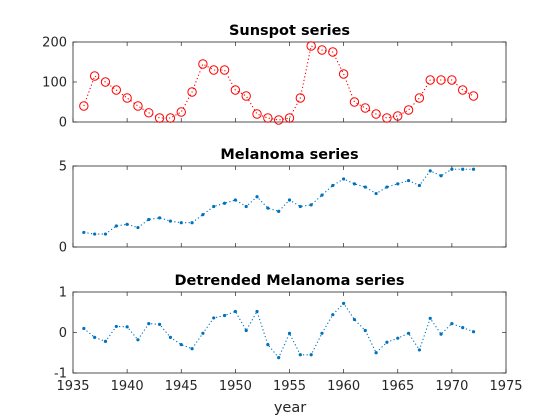 This screenshot has width=560, height=420. What do you see at coordinates (235, 386) in the screenshot?
I see `x-tick-label: 1950` at bounding box center [235, 386].